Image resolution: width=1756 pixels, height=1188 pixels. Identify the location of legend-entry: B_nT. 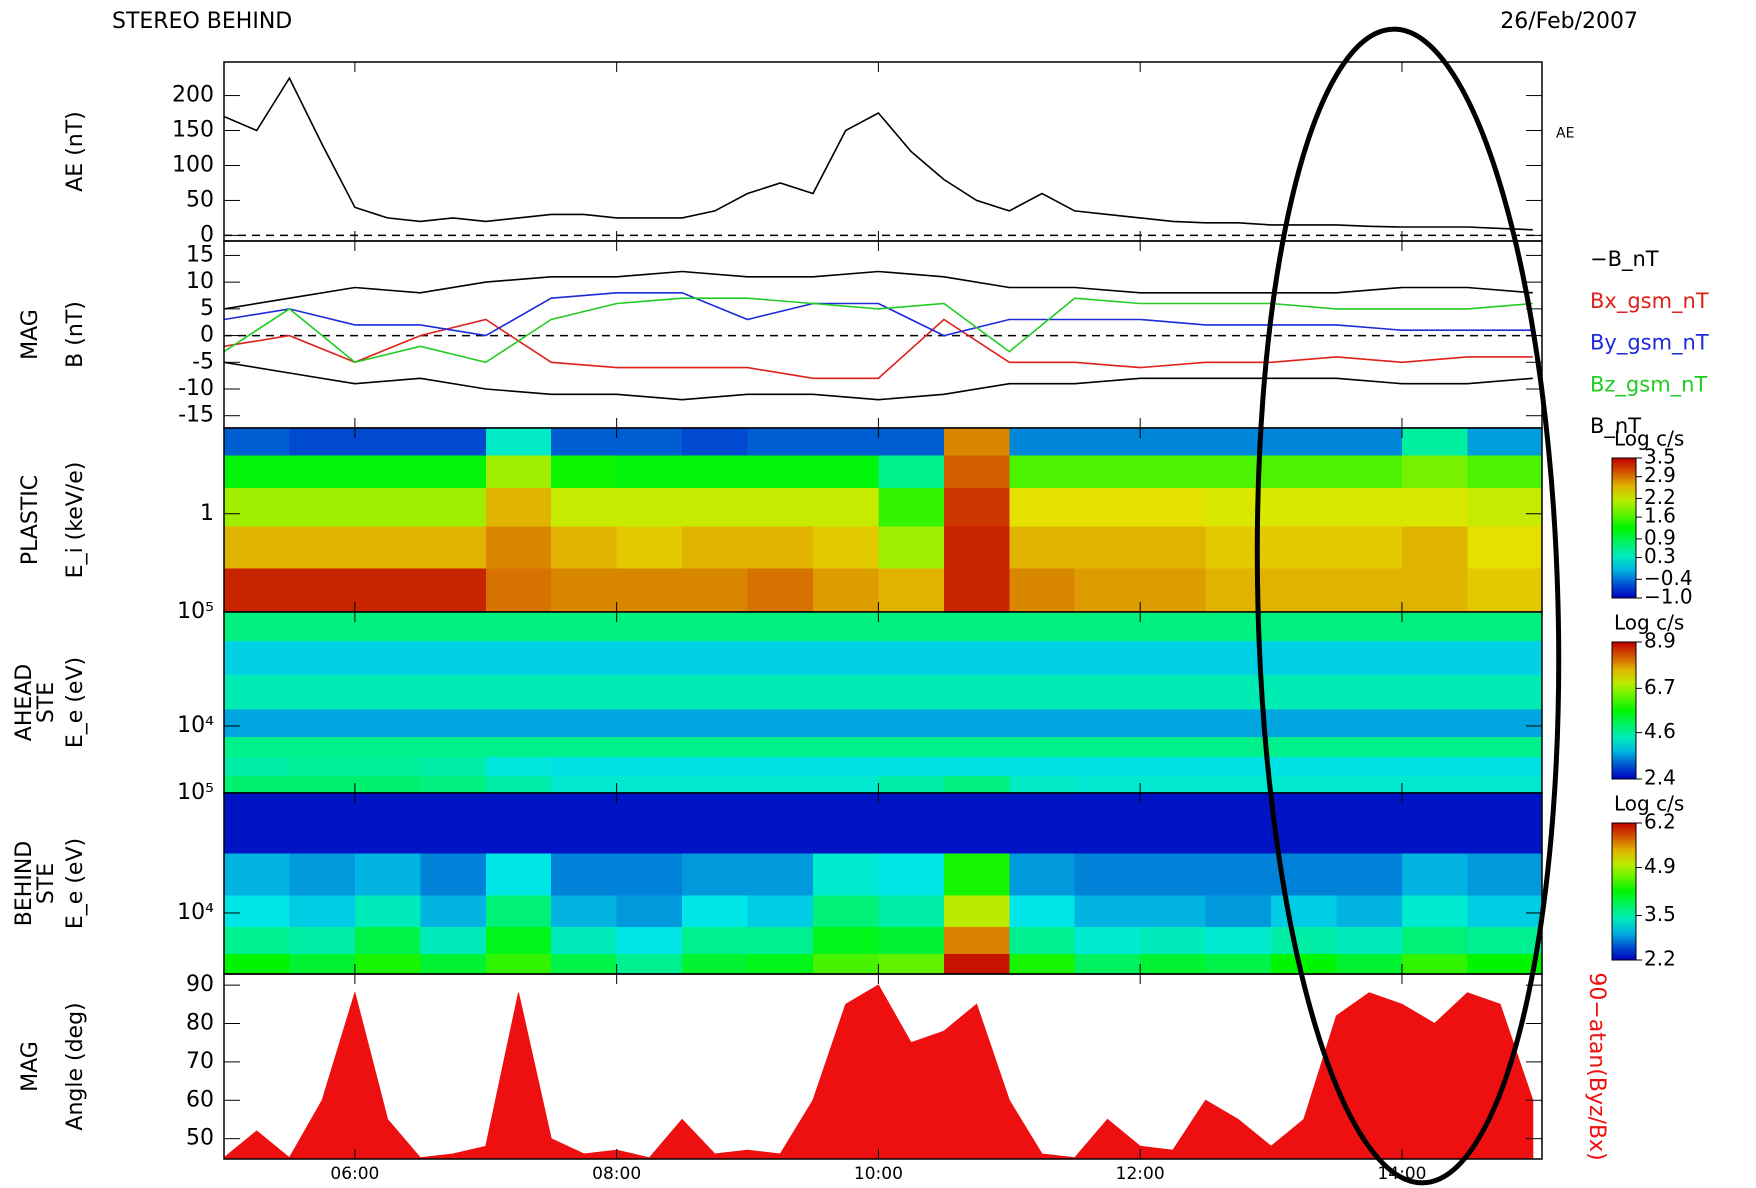
(1615, 426).